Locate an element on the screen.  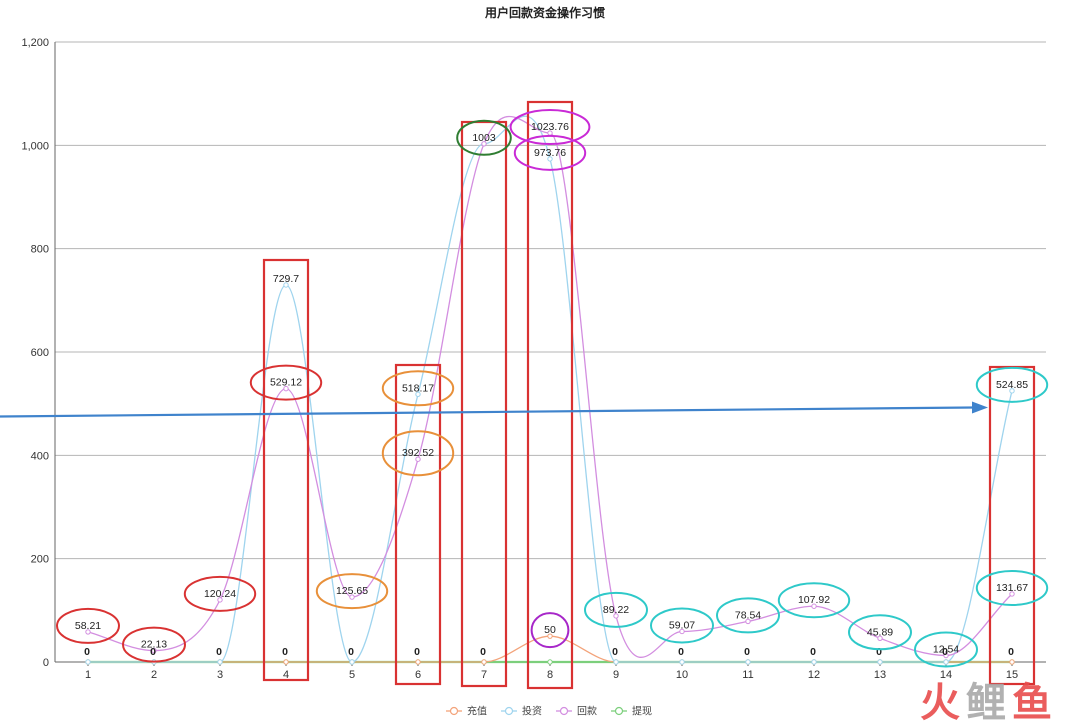
data-label: 524.85 is located at coordinates (1012, 385).